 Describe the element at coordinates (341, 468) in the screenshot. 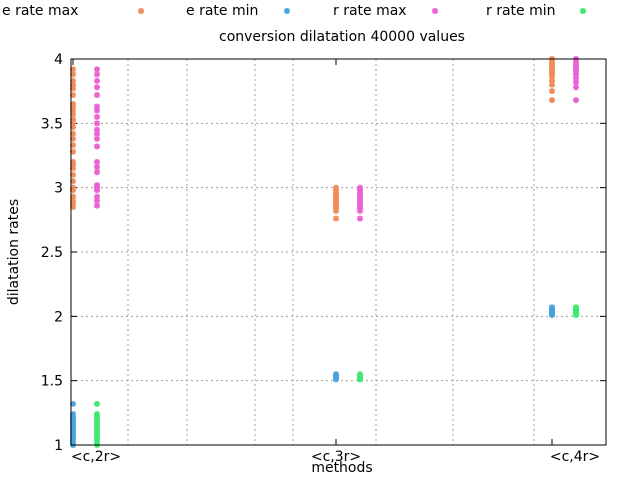

I see `x-axis-label: methods` at that location.